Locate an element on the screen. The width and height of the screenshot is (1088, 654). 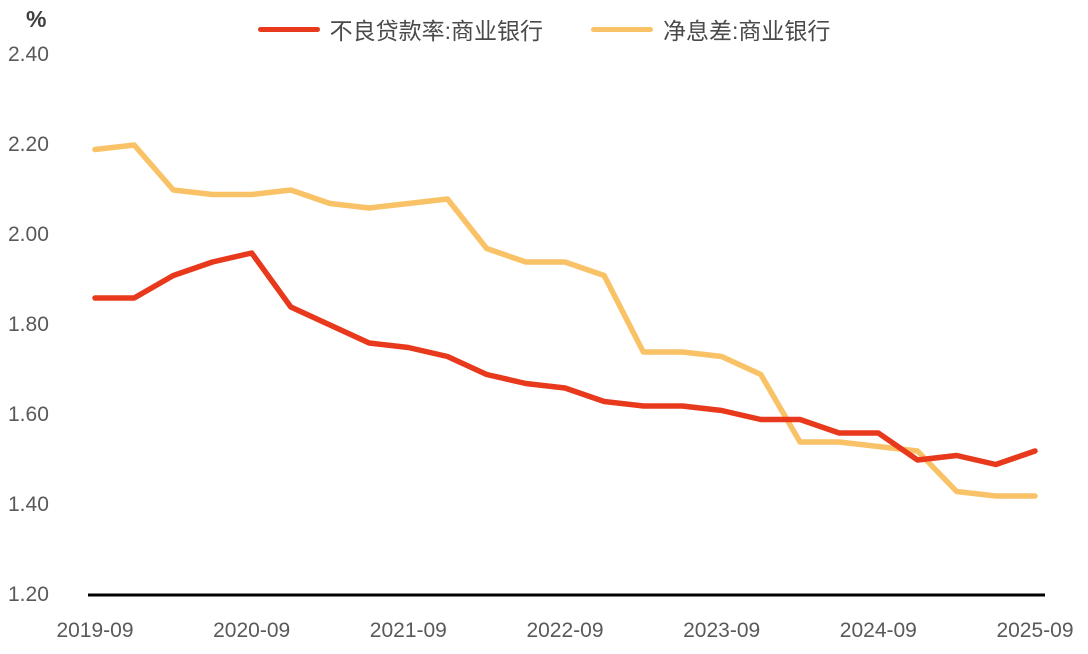
net-interest-margin-line-swatch-icon is located at coordinates (622, 29).